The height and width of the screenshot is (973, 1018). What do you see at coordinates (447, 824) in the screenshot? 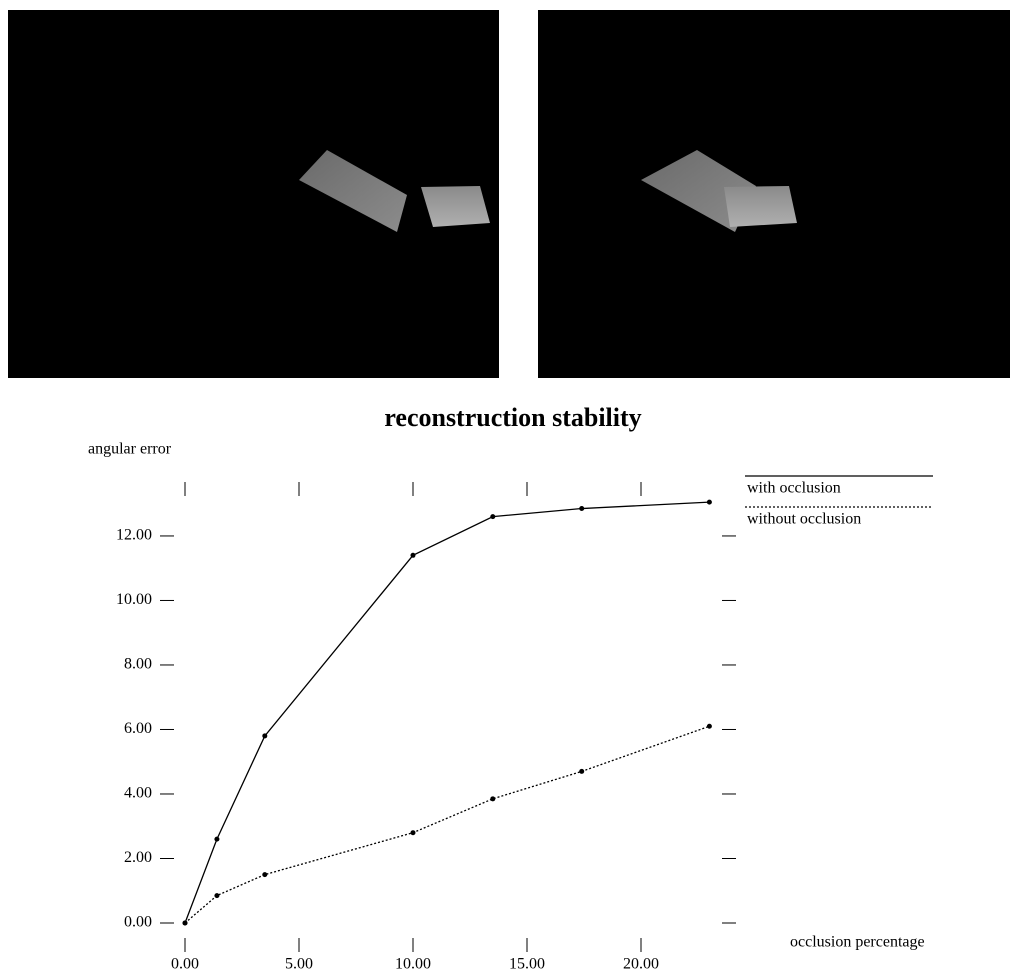
I see `series-line` at bounding box center [447, 824].